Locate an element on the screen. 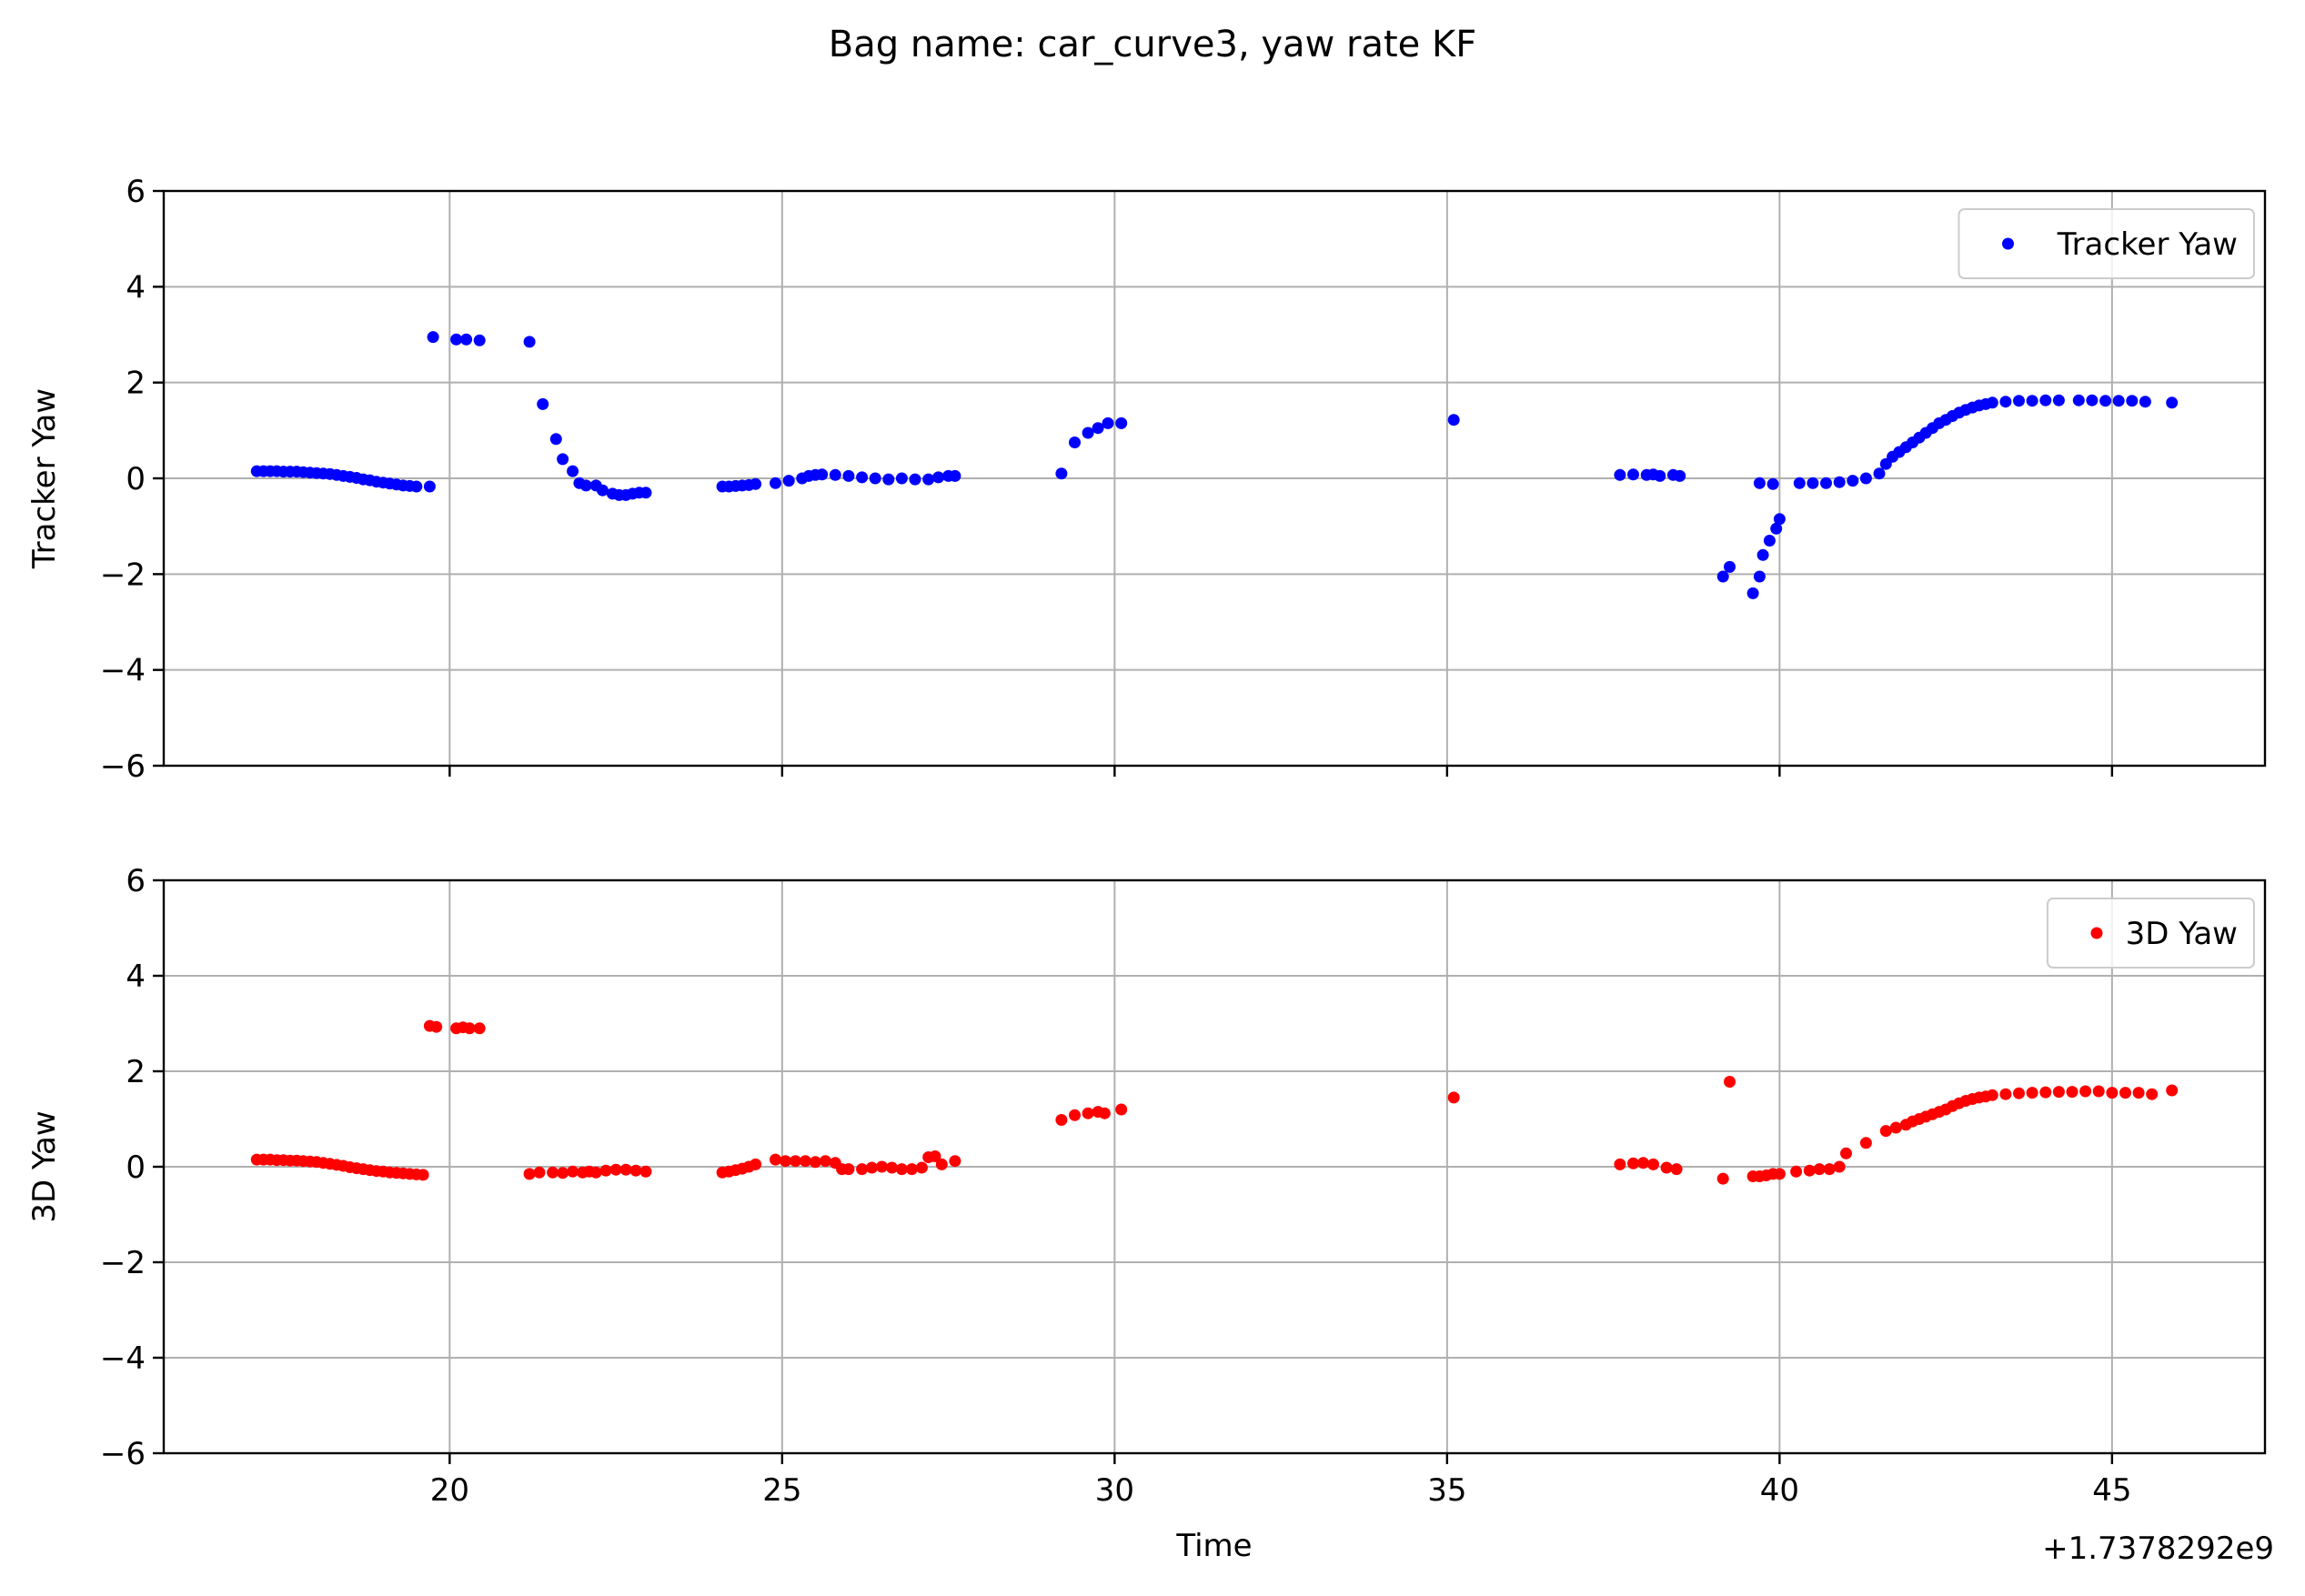 The width and height of the screenshot is (2305, 1596). y-tick-label: 0 is located at coordinates (136, 1167).